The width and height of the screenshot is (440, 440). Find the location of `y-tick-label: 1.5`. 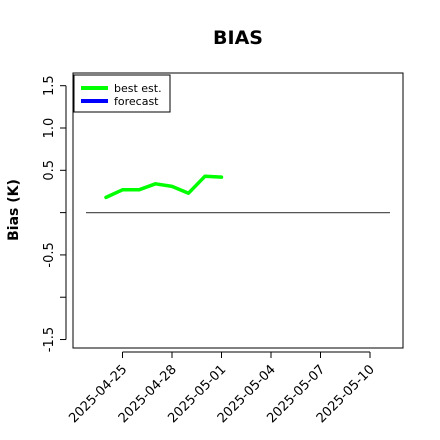

y-tick-label: 1.5 is located at coordinates (49, 85).